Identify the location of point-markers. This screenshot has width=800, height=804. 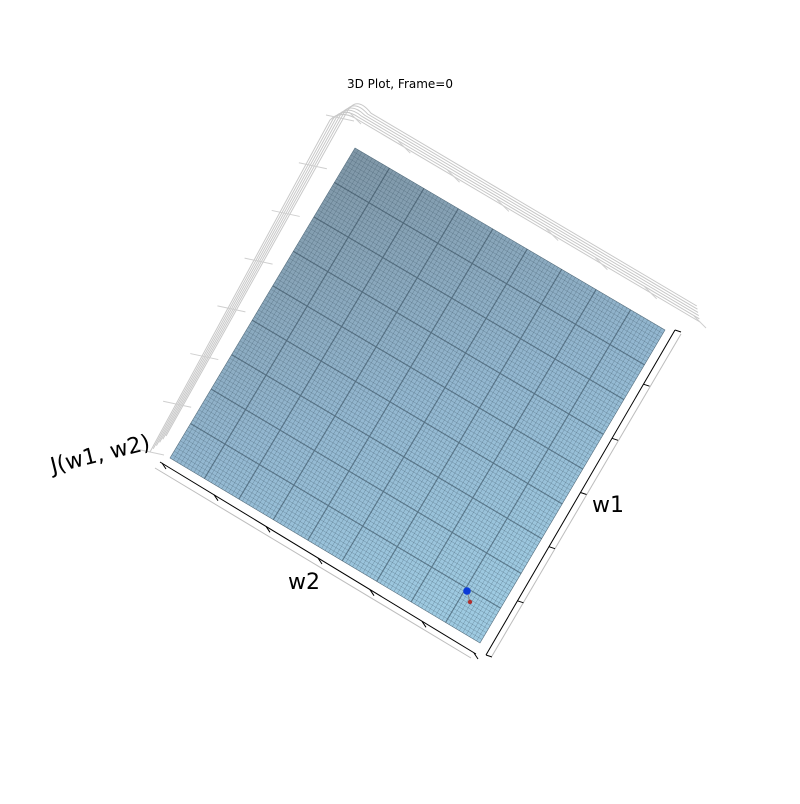
(468, 596).